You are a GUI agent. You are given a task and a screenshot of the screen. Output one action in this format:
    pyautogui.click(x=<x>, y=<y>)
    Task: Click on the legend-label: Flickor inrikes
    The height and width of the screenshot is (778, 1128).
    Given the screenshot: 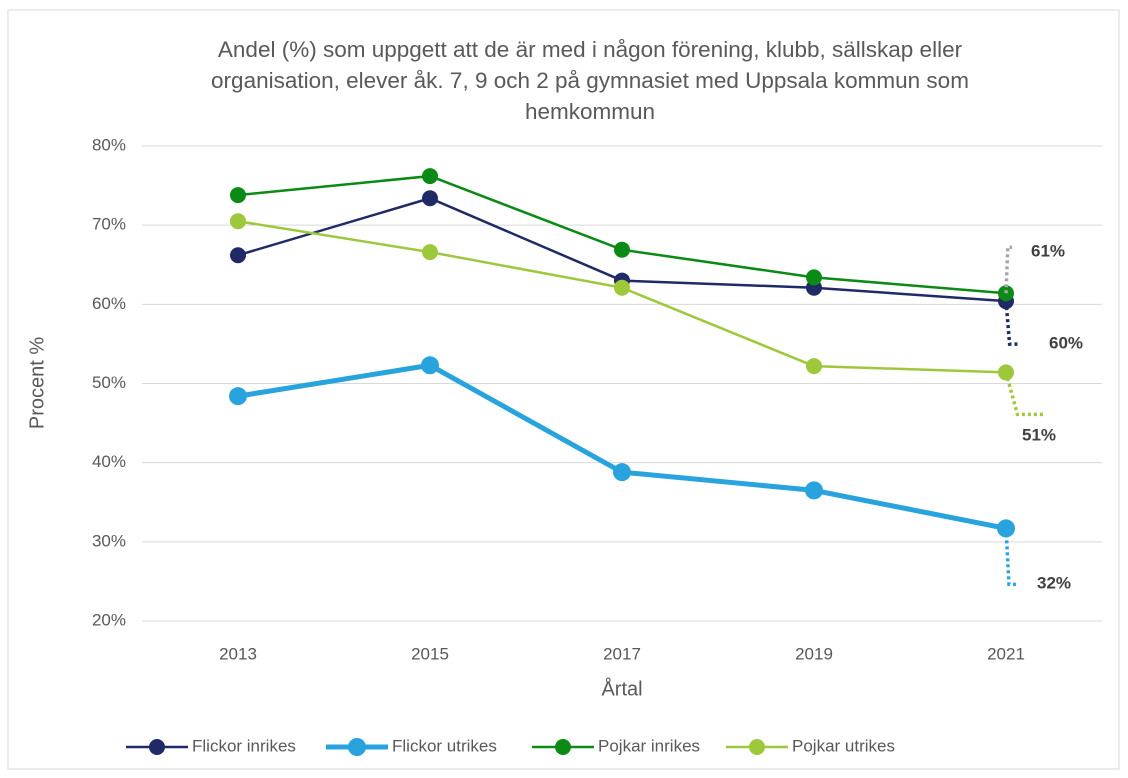 What is the action you would take?
    pyautogui.click(x=244, y=745)
    